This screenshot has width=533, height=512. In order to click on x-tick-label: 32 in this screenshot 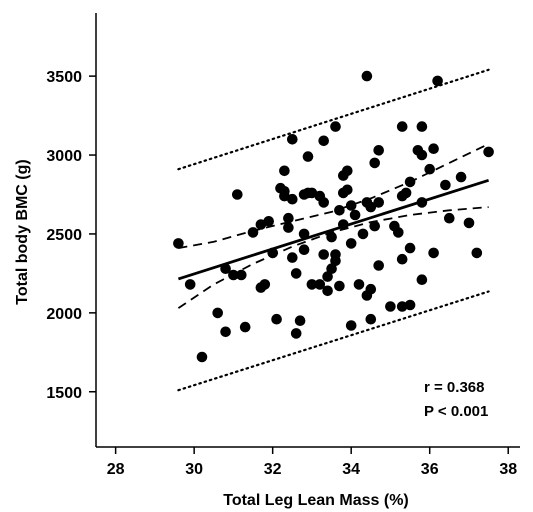, I will do `click(273, 469)`.